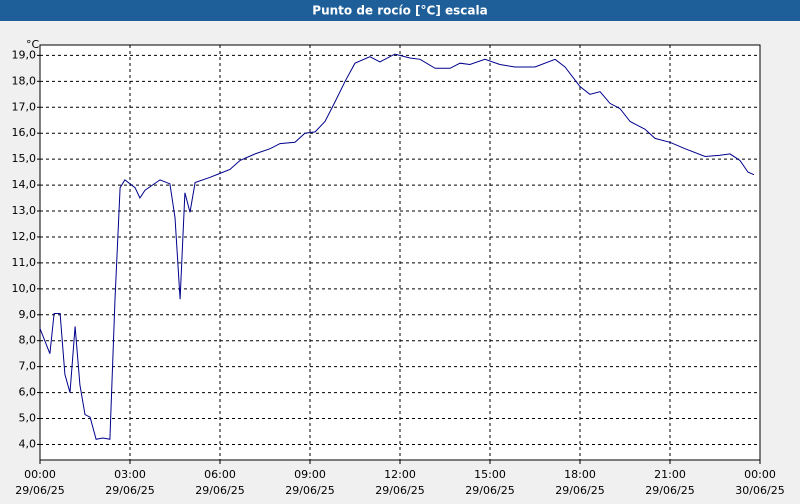 This screenshot has height=504, width=800. Describe the element at coordinates (24, 106) in the screenshot. I see `y-tick-label: 17,0` at that location.